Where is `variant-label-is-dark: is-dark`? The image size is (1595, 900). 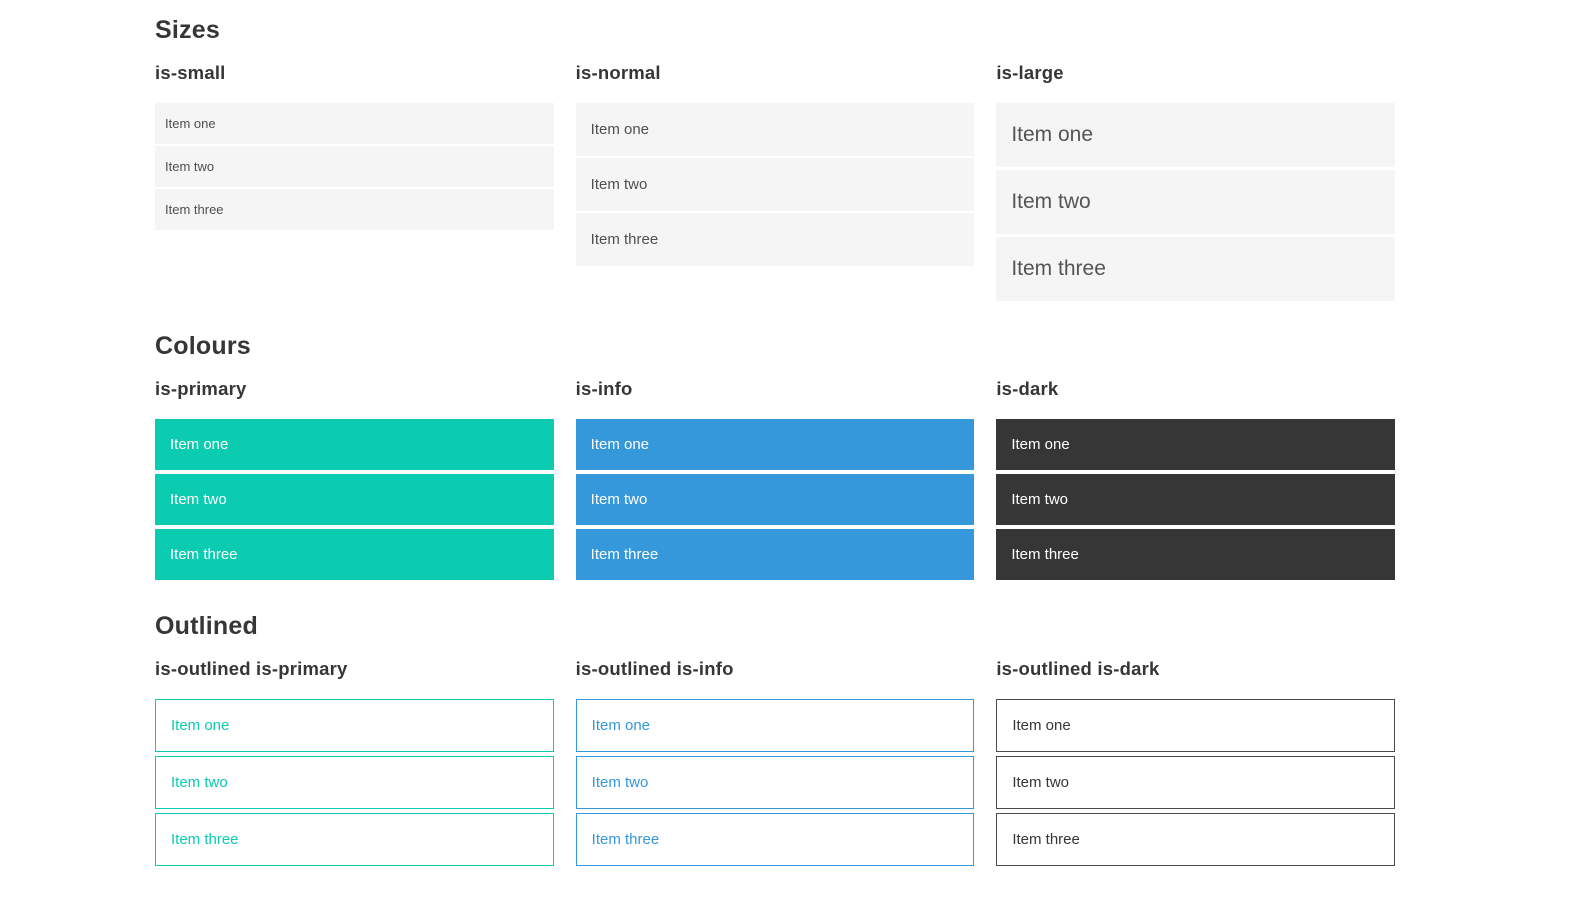
variant-label-is-dark: is-dark is located at coordinates (1027, 388).